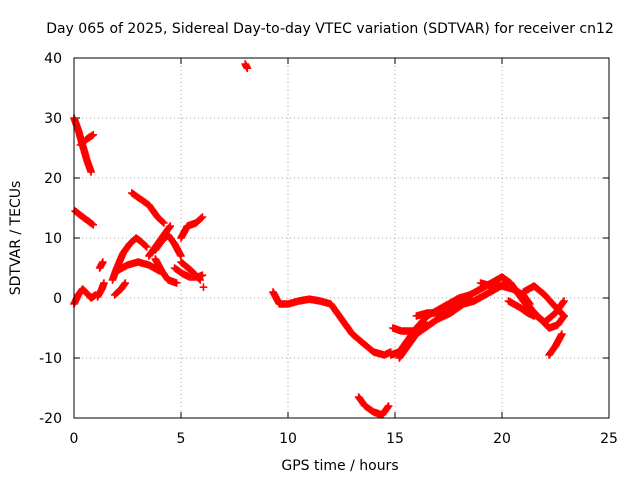 Image resolution: width=640 pixels, height=480 pixels. What do you see at coordinates (339, 466) in the screenshot?
I see `x-axis-label: GPS time / hours` at bounding box center [339, 466].